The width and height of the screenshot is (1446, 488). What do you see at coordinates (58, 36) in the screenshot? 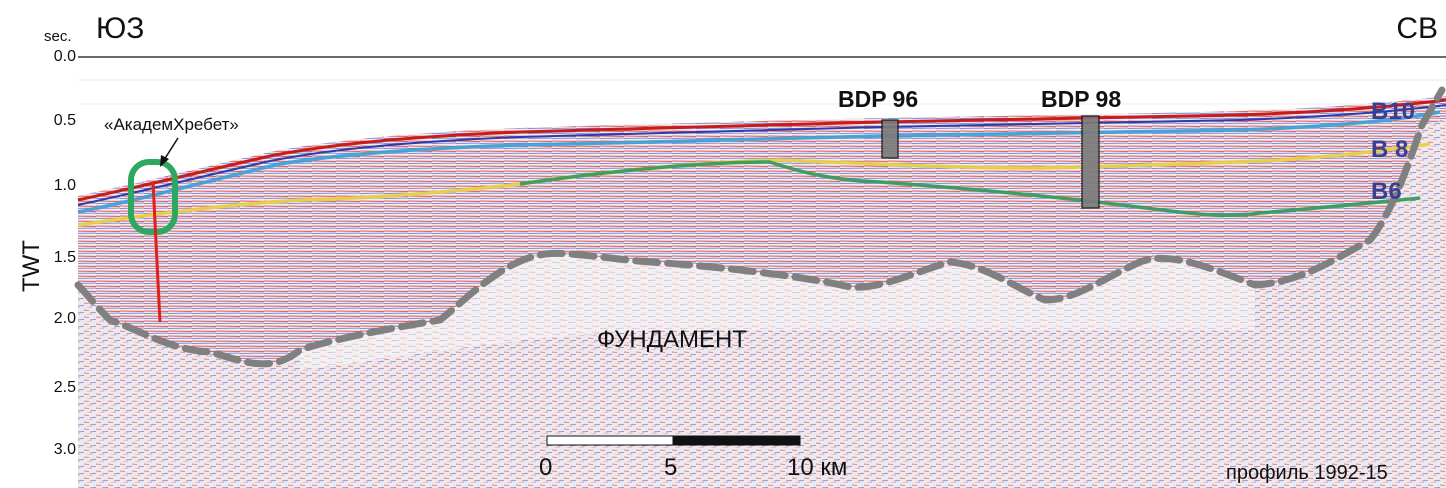
I see `unit-label: sec.` at bounding box center [58, 36].